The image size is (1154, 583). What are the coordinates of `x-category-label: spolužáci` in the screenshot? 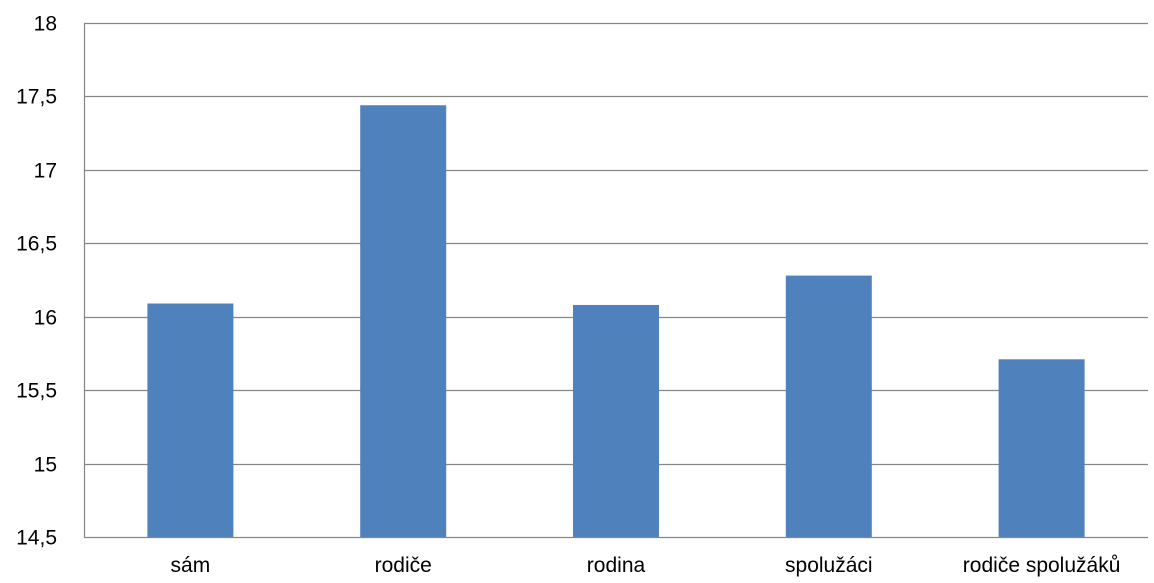 It's located at (829, 565).